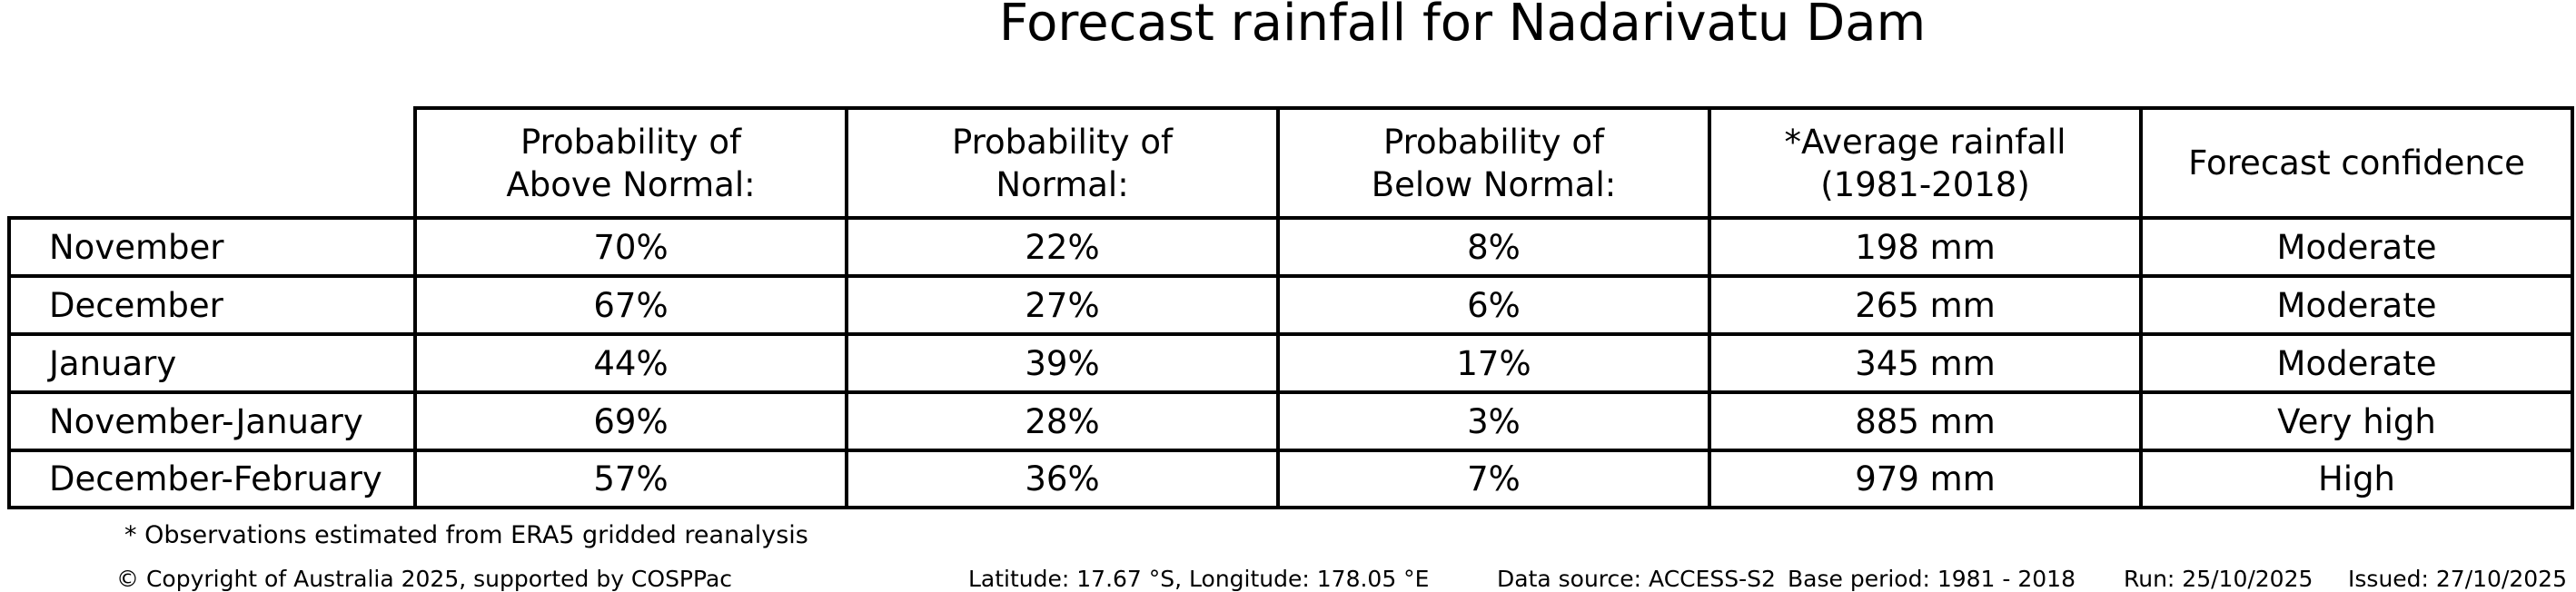 The image size is (2576, 592). Describe the element at coordinates (631, 184) in the screenshot. I see `header-line: Above Normal:` at that location.